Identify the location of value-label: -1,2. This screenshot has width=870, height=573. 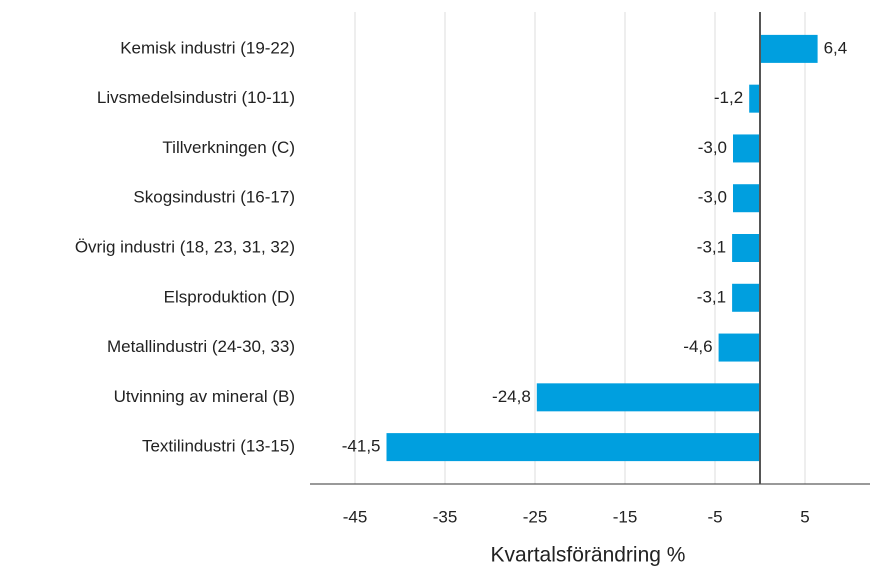
(728, 97).